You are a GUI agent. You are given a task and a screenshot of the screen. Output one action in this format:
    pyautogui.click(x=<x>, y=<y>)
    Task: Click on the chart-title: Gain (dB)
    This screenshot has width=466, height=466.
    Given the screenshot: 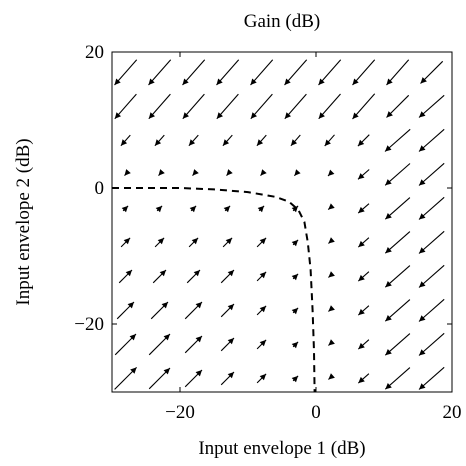 What is the action you would take?
    pyautogui.click(x=282, y=21)
    